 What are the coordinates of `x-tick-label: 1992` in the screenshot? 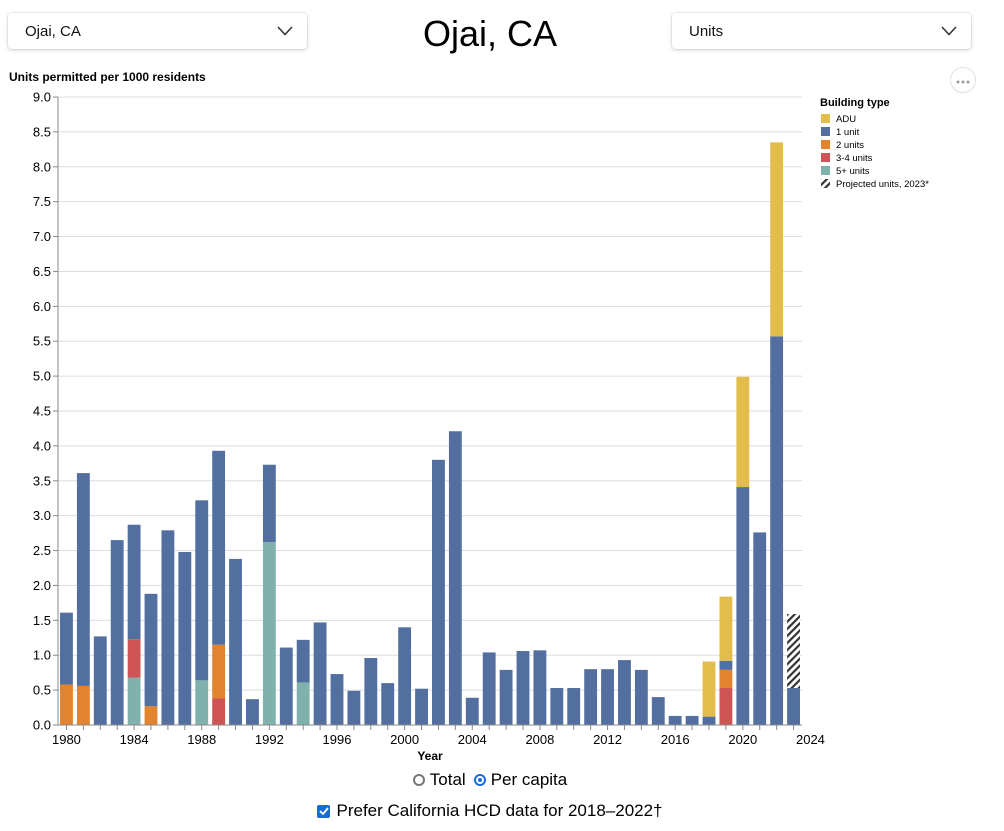 It's located at (269, 739).